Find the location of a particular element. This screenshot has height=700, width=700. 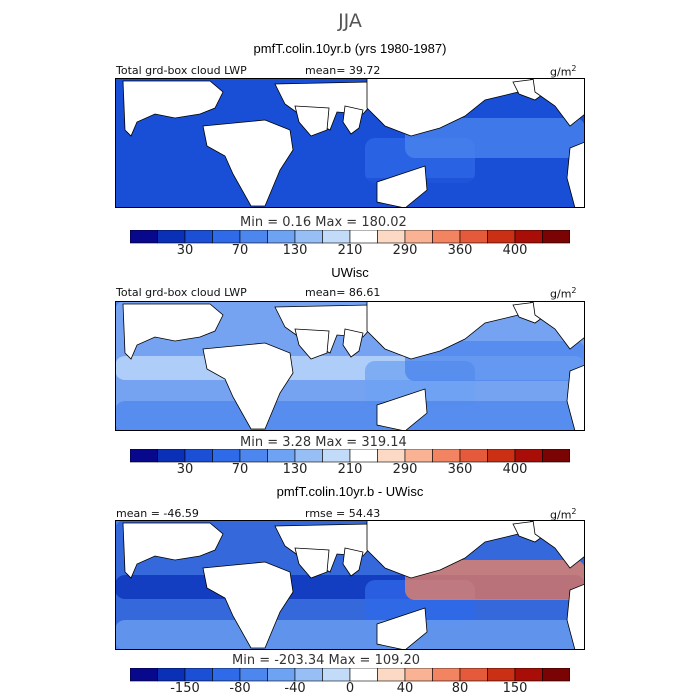

panel-2-title: UWisc is located at coordinates (350, 272).